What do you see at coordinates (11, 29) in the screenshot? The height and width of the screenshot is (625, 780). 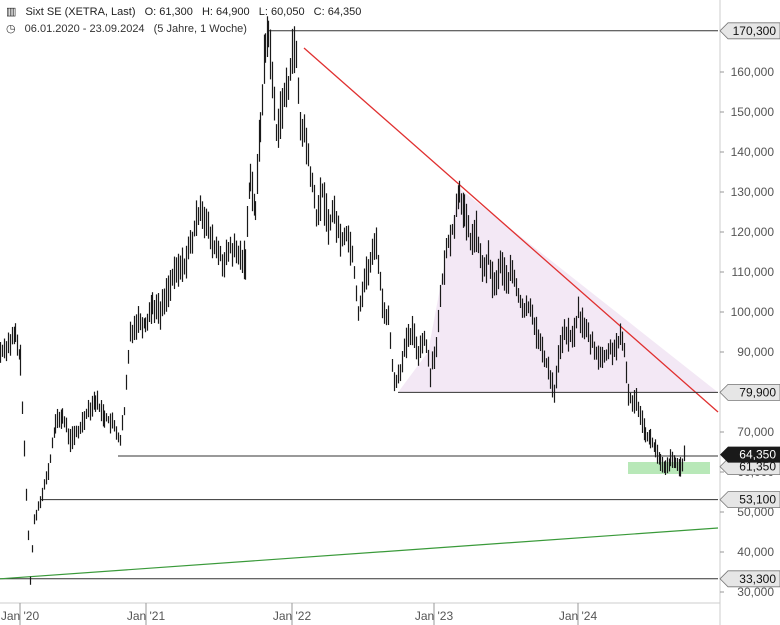 I see `clock-icon: ◷` at bounding box center [11, 29].